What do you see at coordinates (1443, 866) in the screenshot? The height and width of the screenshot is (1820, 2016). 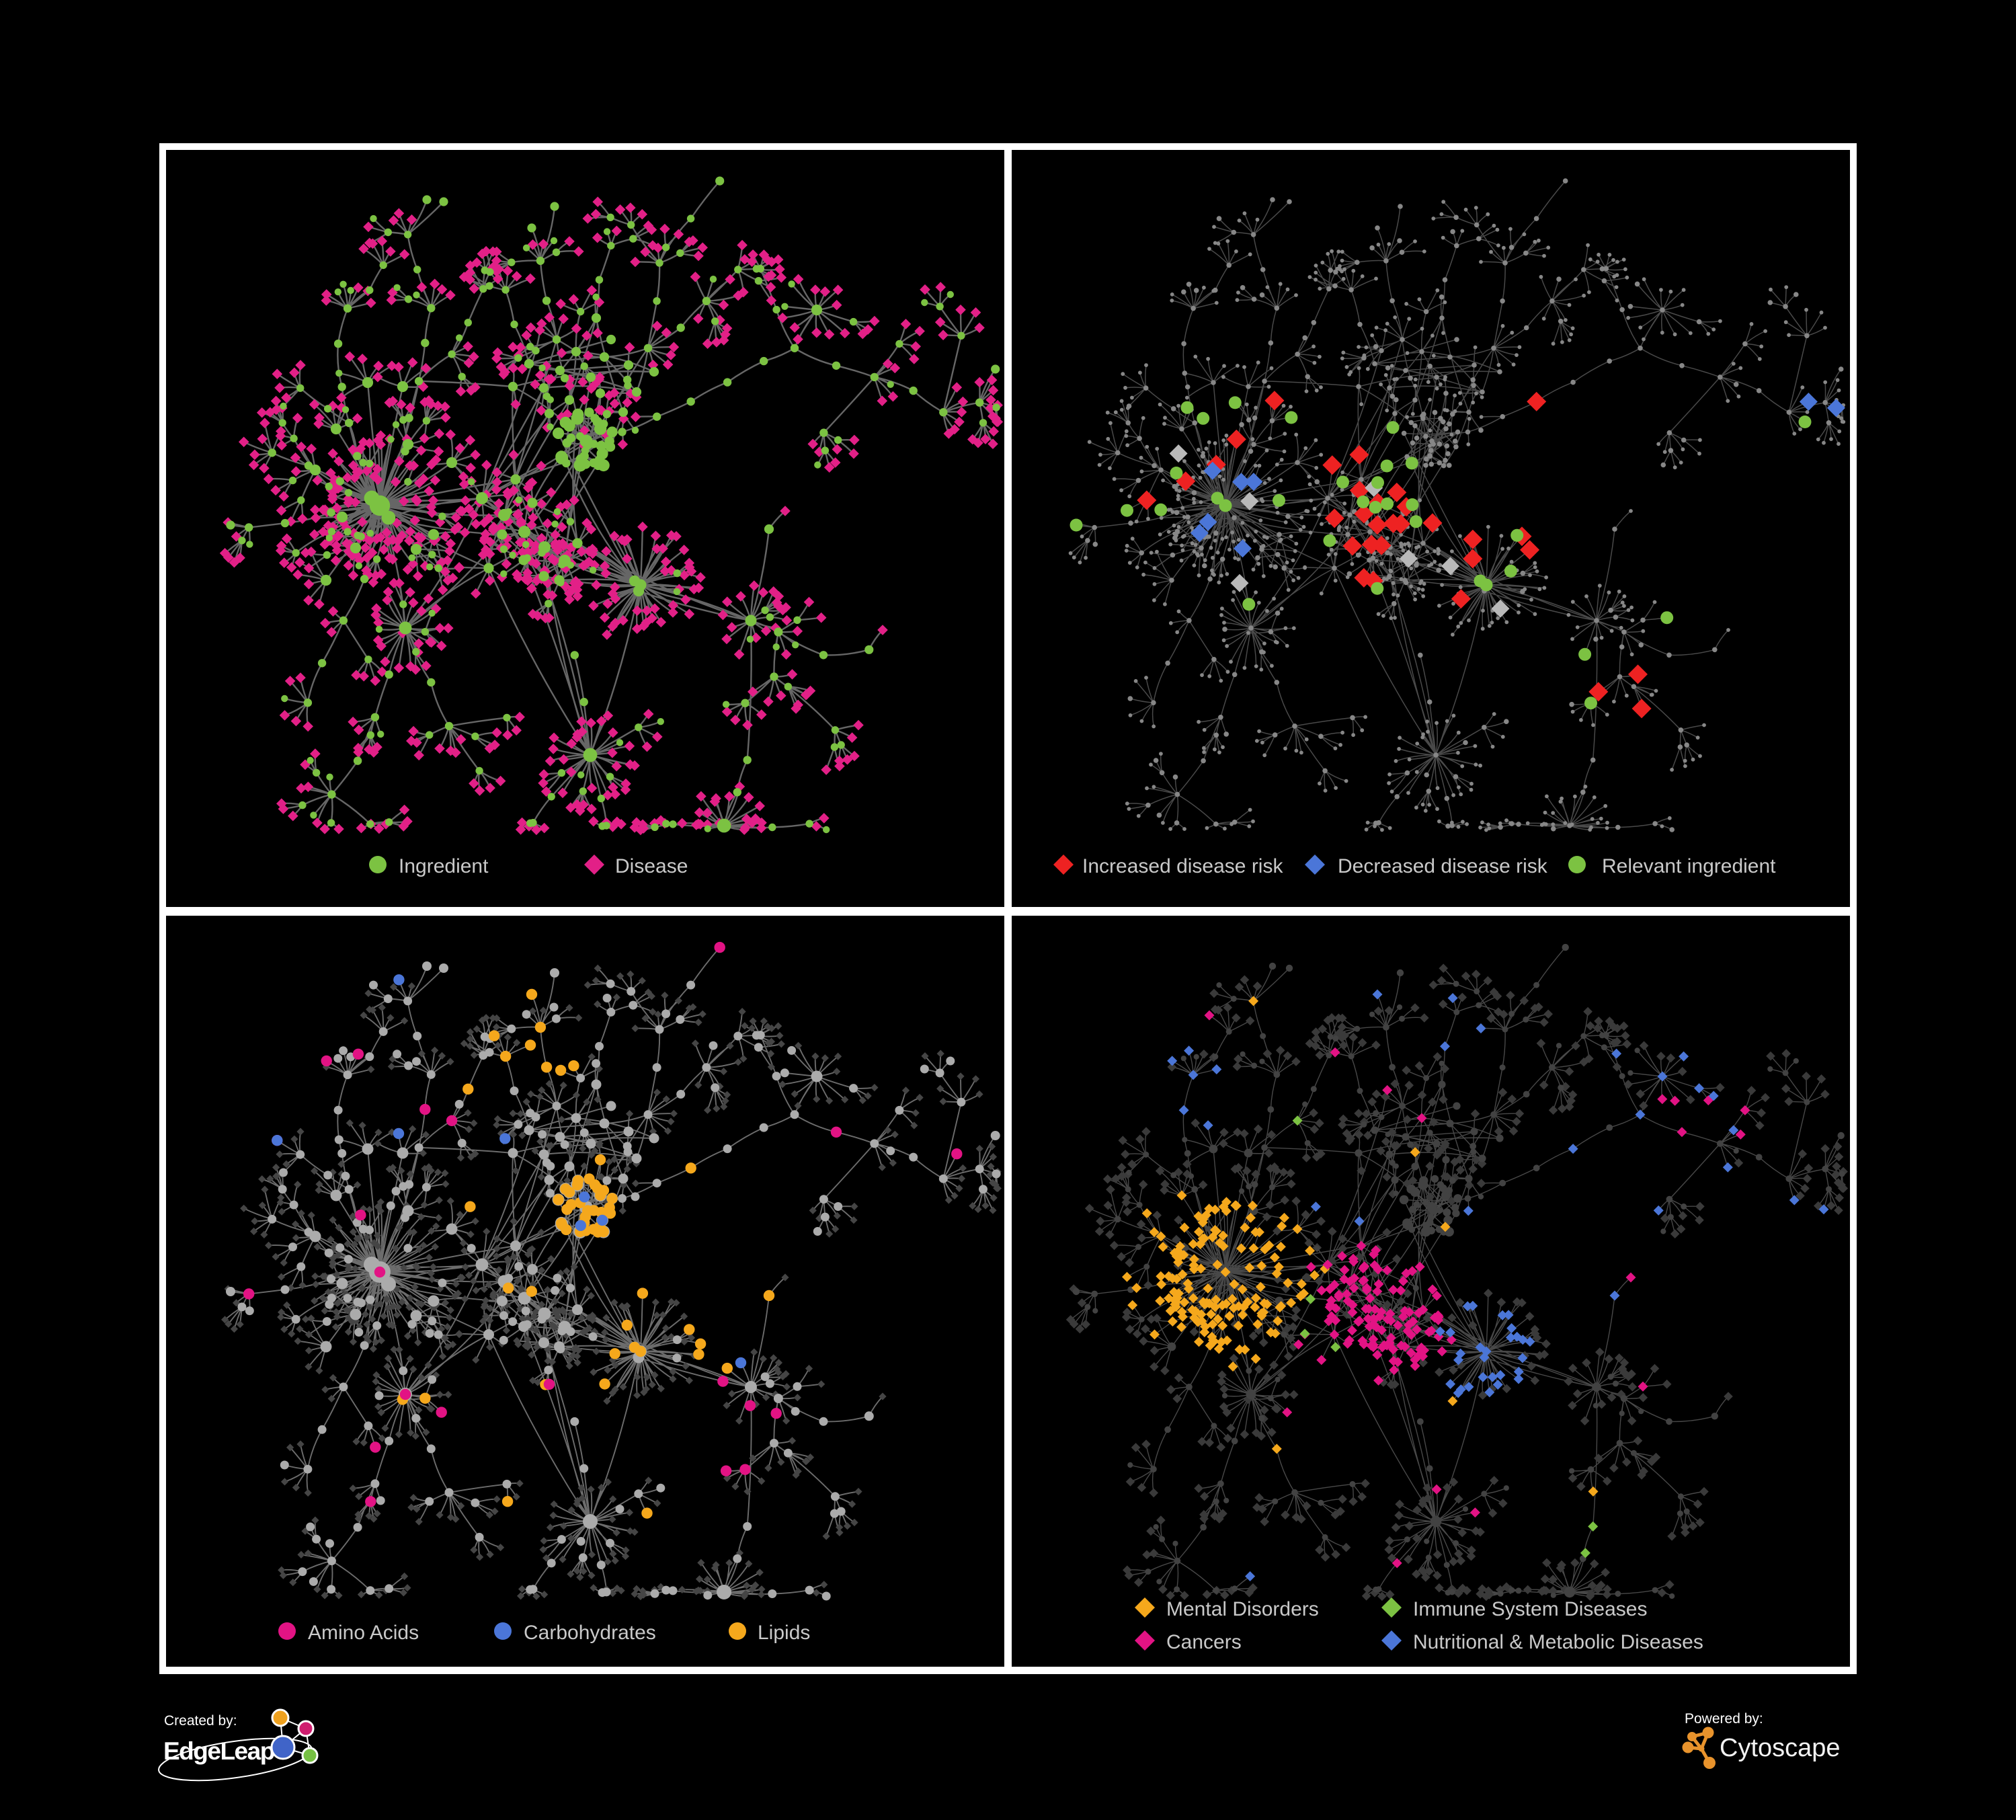 I see `svg-text: Decreased disease risk` at bounding box center [1443, 866].